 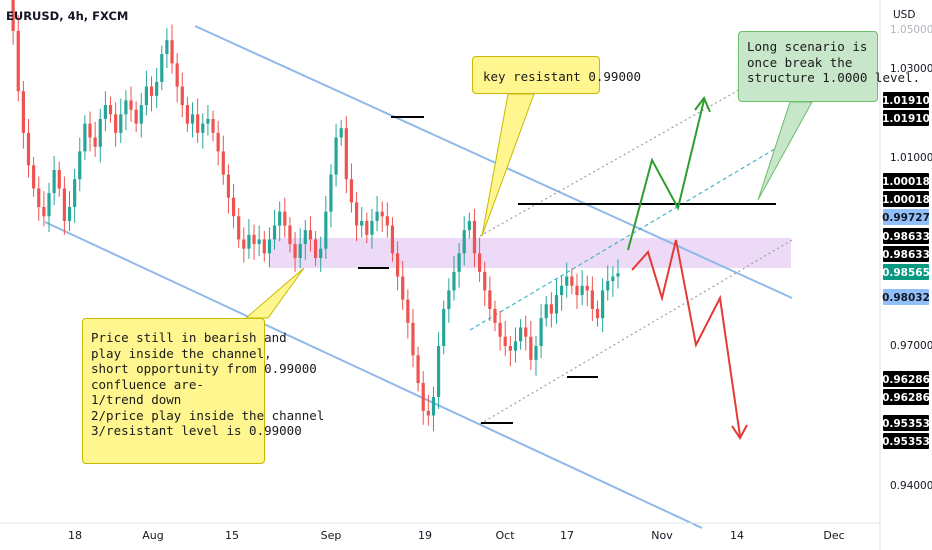 I want to click on x-tick-label: Dec, so click(x=833, y=535).